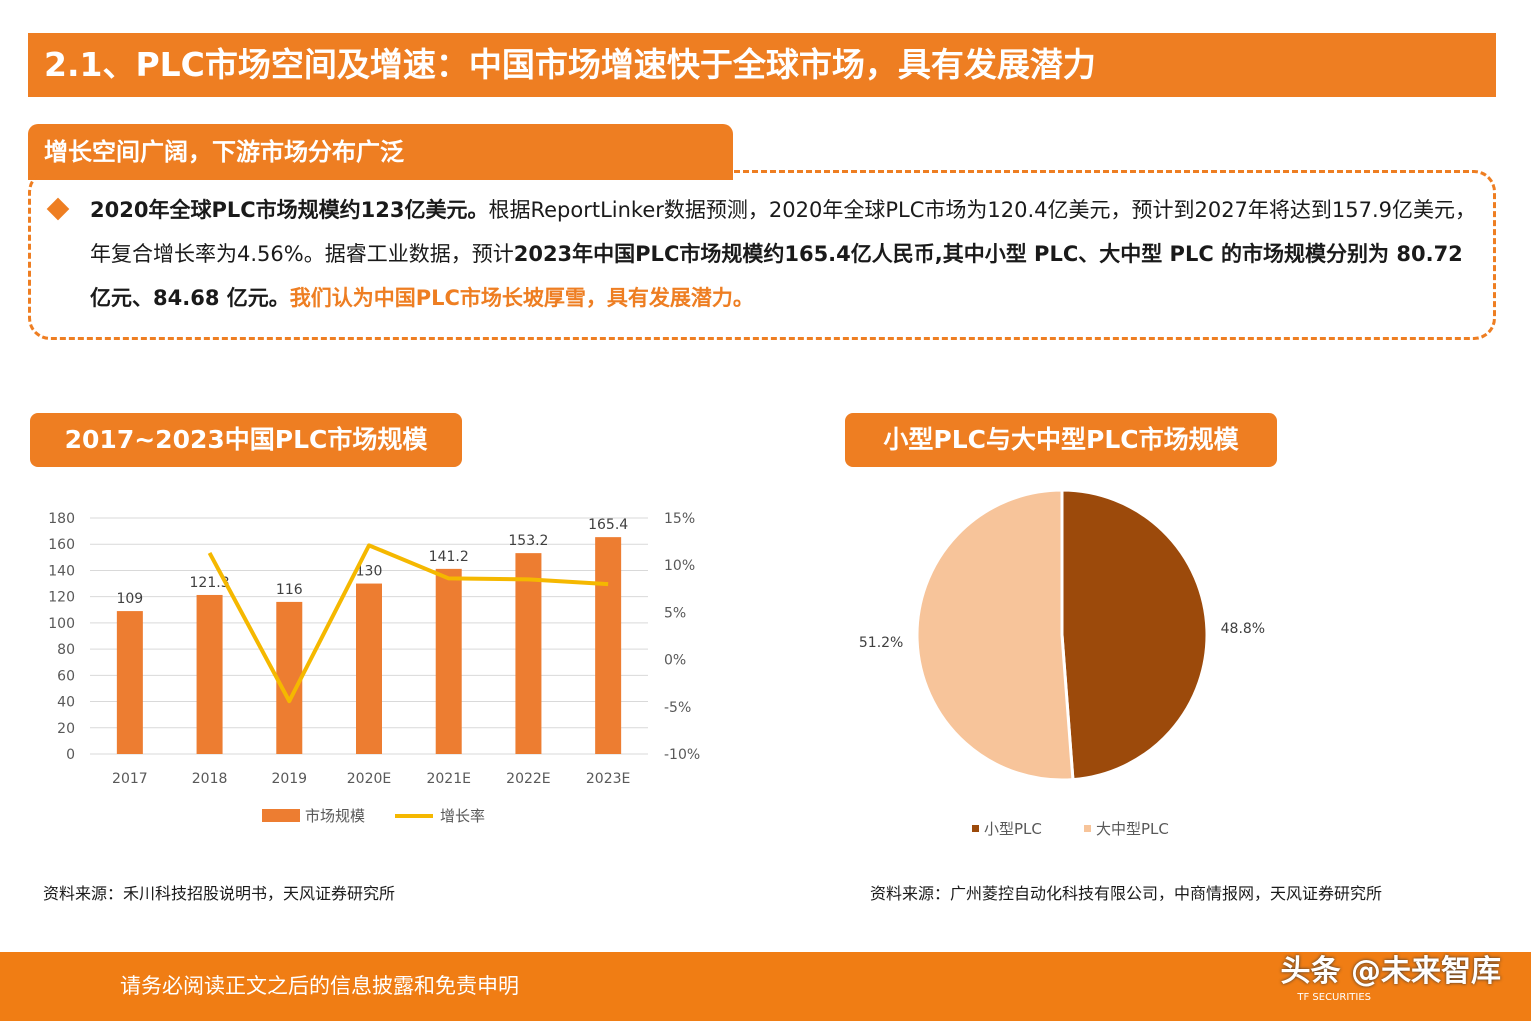  I want to click on left-chart-source: 资料来源：禾川科技招股说明书，天风证券研究所, so click(219, 893).